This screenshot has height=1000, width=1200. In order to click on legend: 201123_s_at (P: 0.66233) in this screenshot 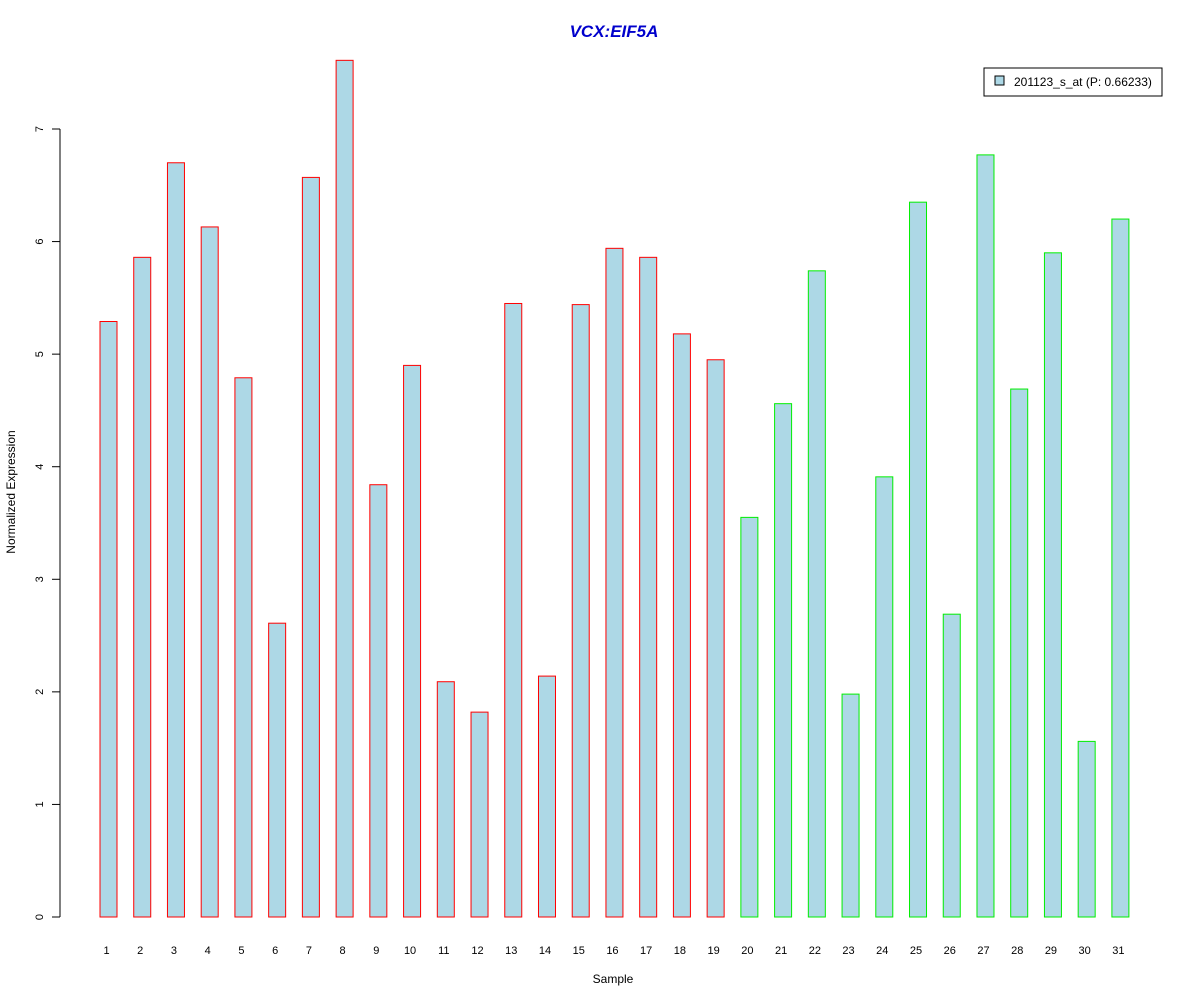, I will do `click(1073, 82)`.